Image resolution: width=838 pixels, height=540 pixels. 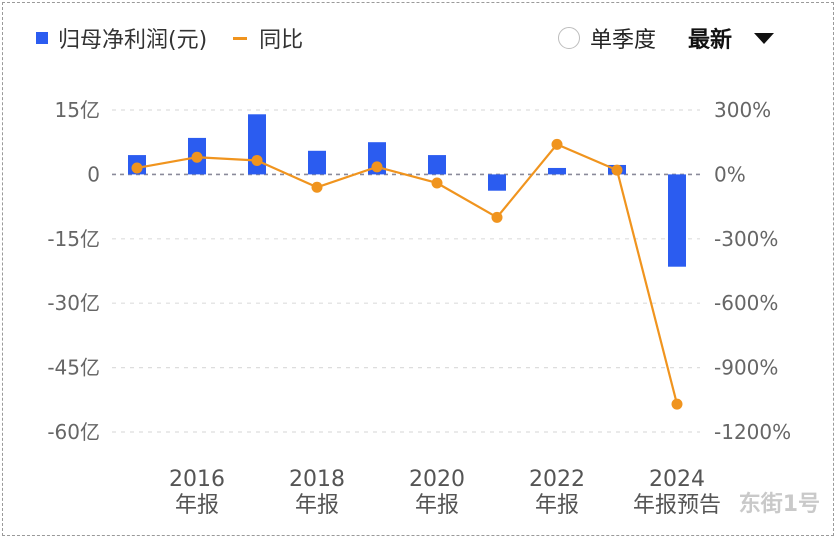 I want to click on y-left-tick-label: -60亿, so click(x=73, y=432).